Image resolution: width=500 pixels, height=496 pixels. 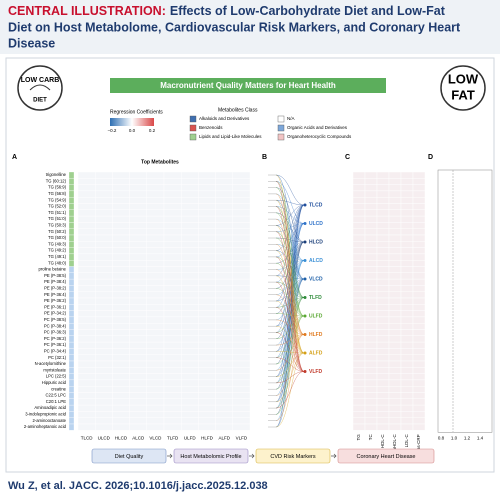 What do you see at coordinates (305, 242) in the screenshot?
I see `node` at bounding box center [305, 242].